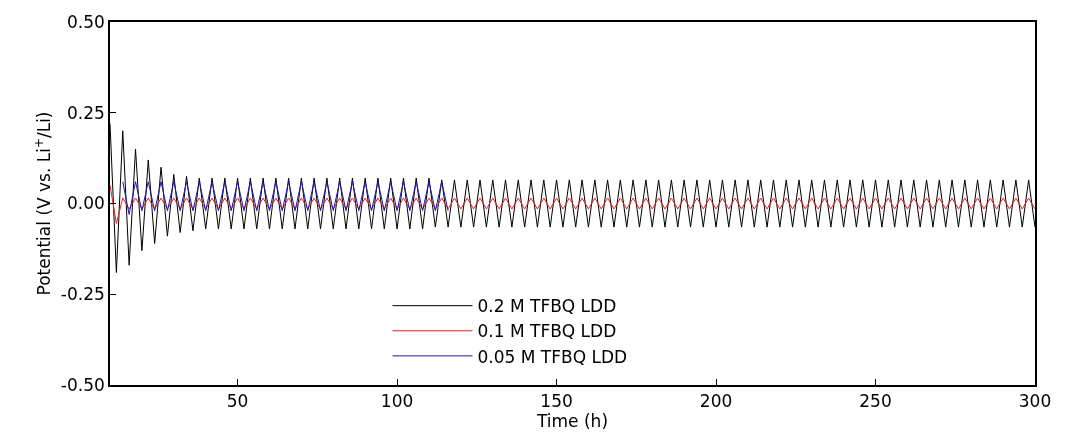 The image size is (1070, 445). I want to click on x-tick-label: 50, so click(237, 401).